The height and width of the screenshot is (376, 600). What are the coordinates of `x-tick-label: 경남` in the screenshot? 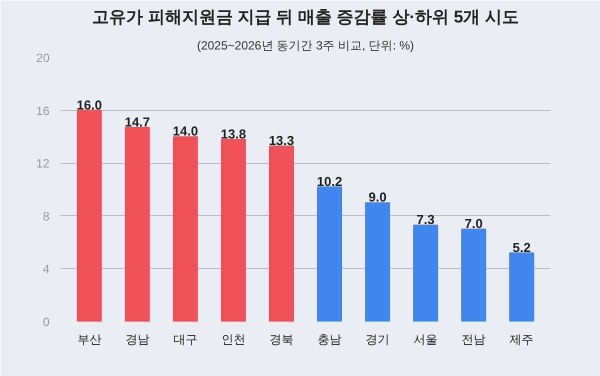 It's located at (137, 339).